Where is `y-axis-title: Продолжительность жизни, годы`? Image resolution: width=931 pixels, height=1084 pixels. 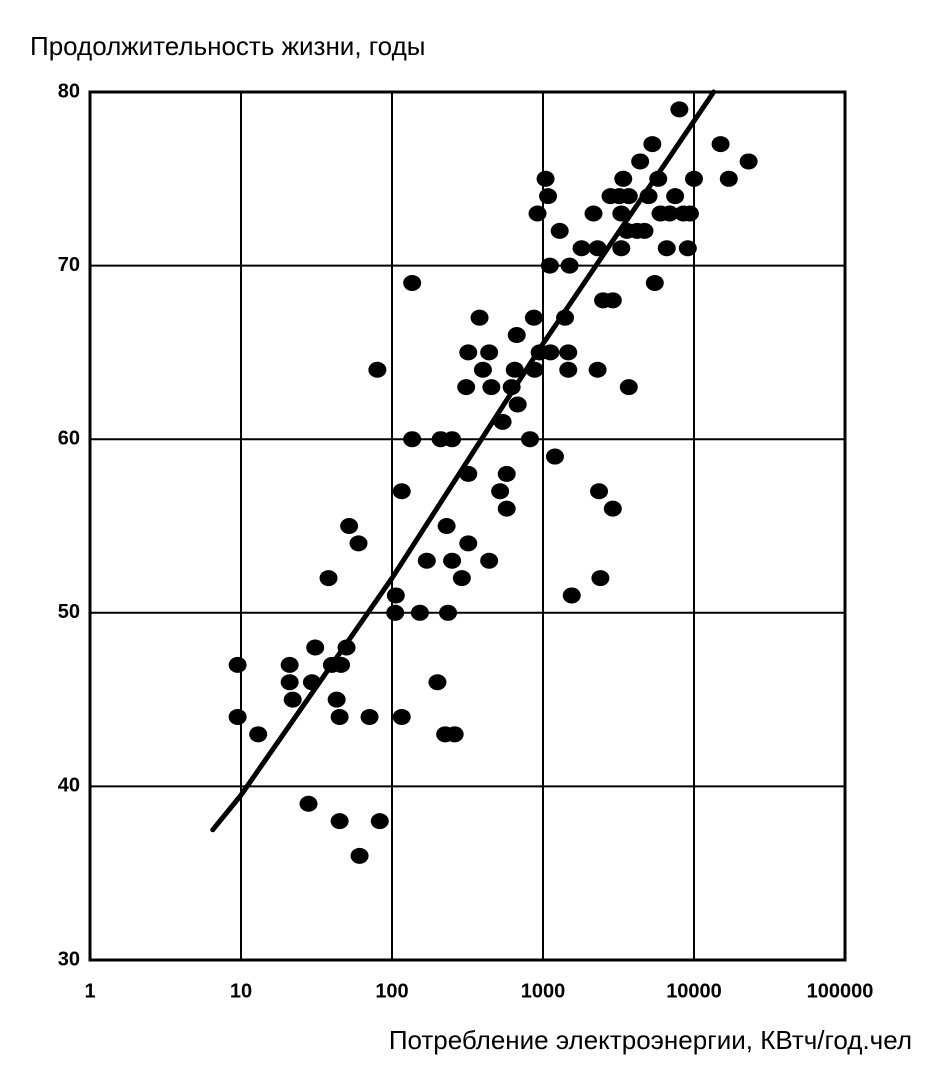 y-axis-title: Продолжительность жизни, годы is located at coordinates (227, 46).